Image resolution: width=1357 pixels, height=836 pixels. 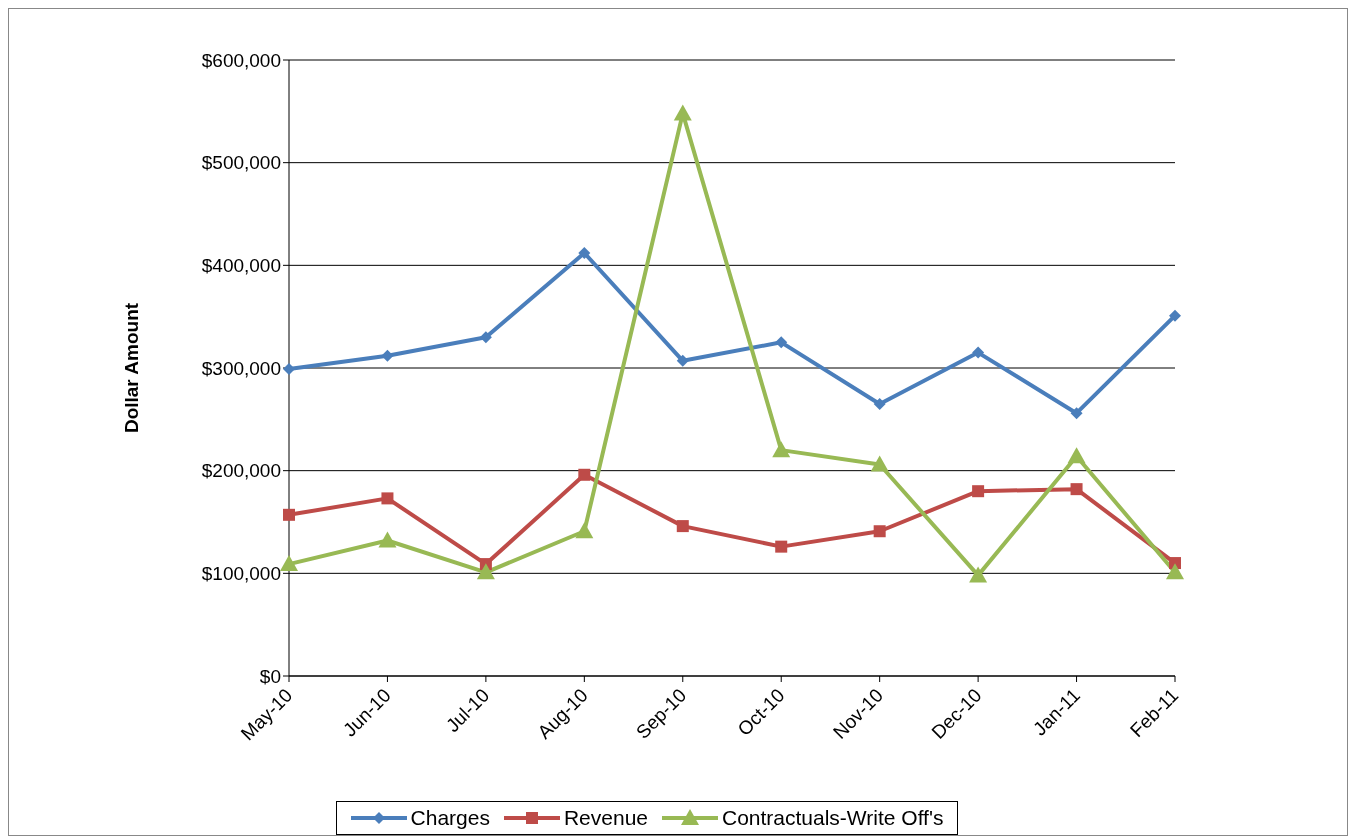 What do you see at coordinates (605, 818) in the screenshot?
I see `legend-label: Revenue` at bounding box center [605, 818].